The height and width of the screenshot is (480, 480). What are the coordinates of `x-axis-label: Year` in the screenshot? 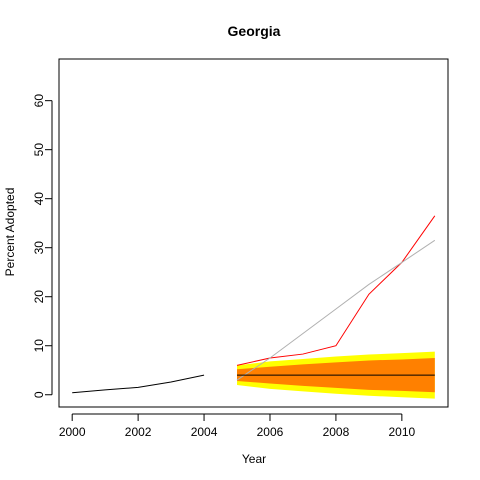 It's located at (254, 459).